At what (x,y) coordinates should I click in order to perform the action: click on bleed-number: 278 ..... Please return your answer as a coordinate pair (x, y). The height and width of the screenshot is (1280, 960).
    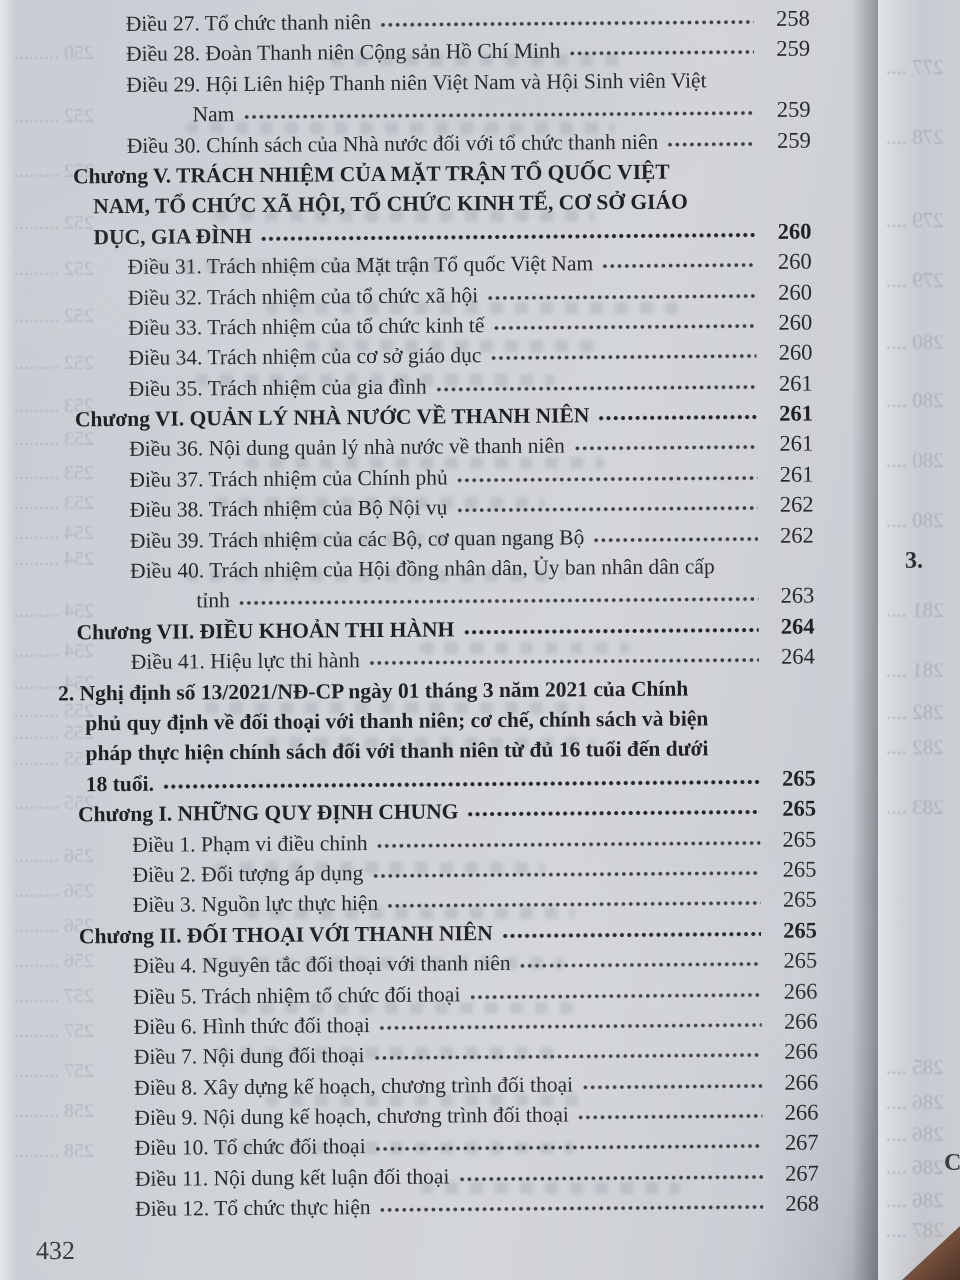
    Looking at the image, I should click on (915, 137).